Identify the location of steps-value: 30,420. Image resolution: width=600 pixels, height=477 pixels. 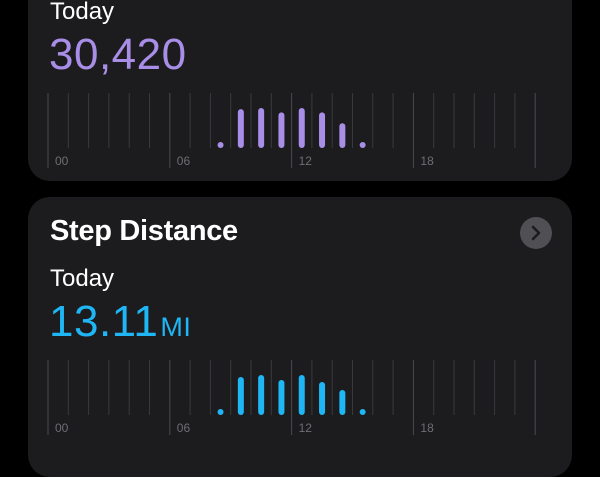
(118, 54).